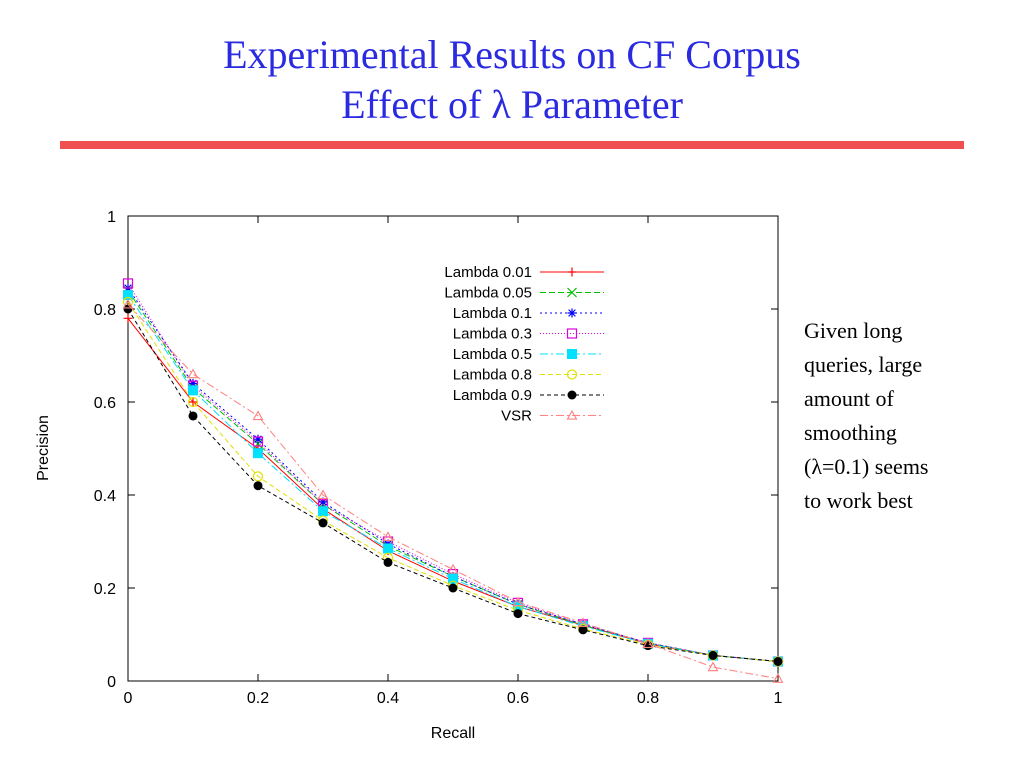 Image resolution: width=1024 pixels, height=768 pixels. I want to click on legend-label: Lambda 0.9, so click(492, 395).